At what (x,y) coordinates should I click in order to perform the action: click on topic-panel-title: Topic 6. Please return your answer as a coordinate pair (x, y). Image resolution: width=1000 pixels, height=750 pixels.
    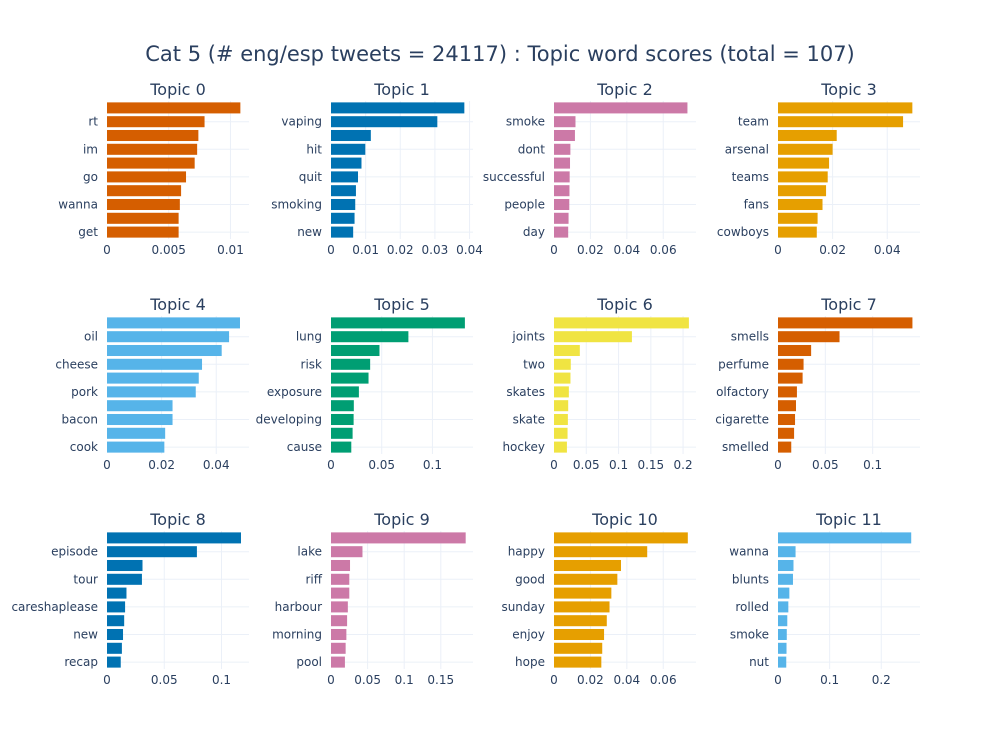
    Looking at the image, I should click on (624, 304).